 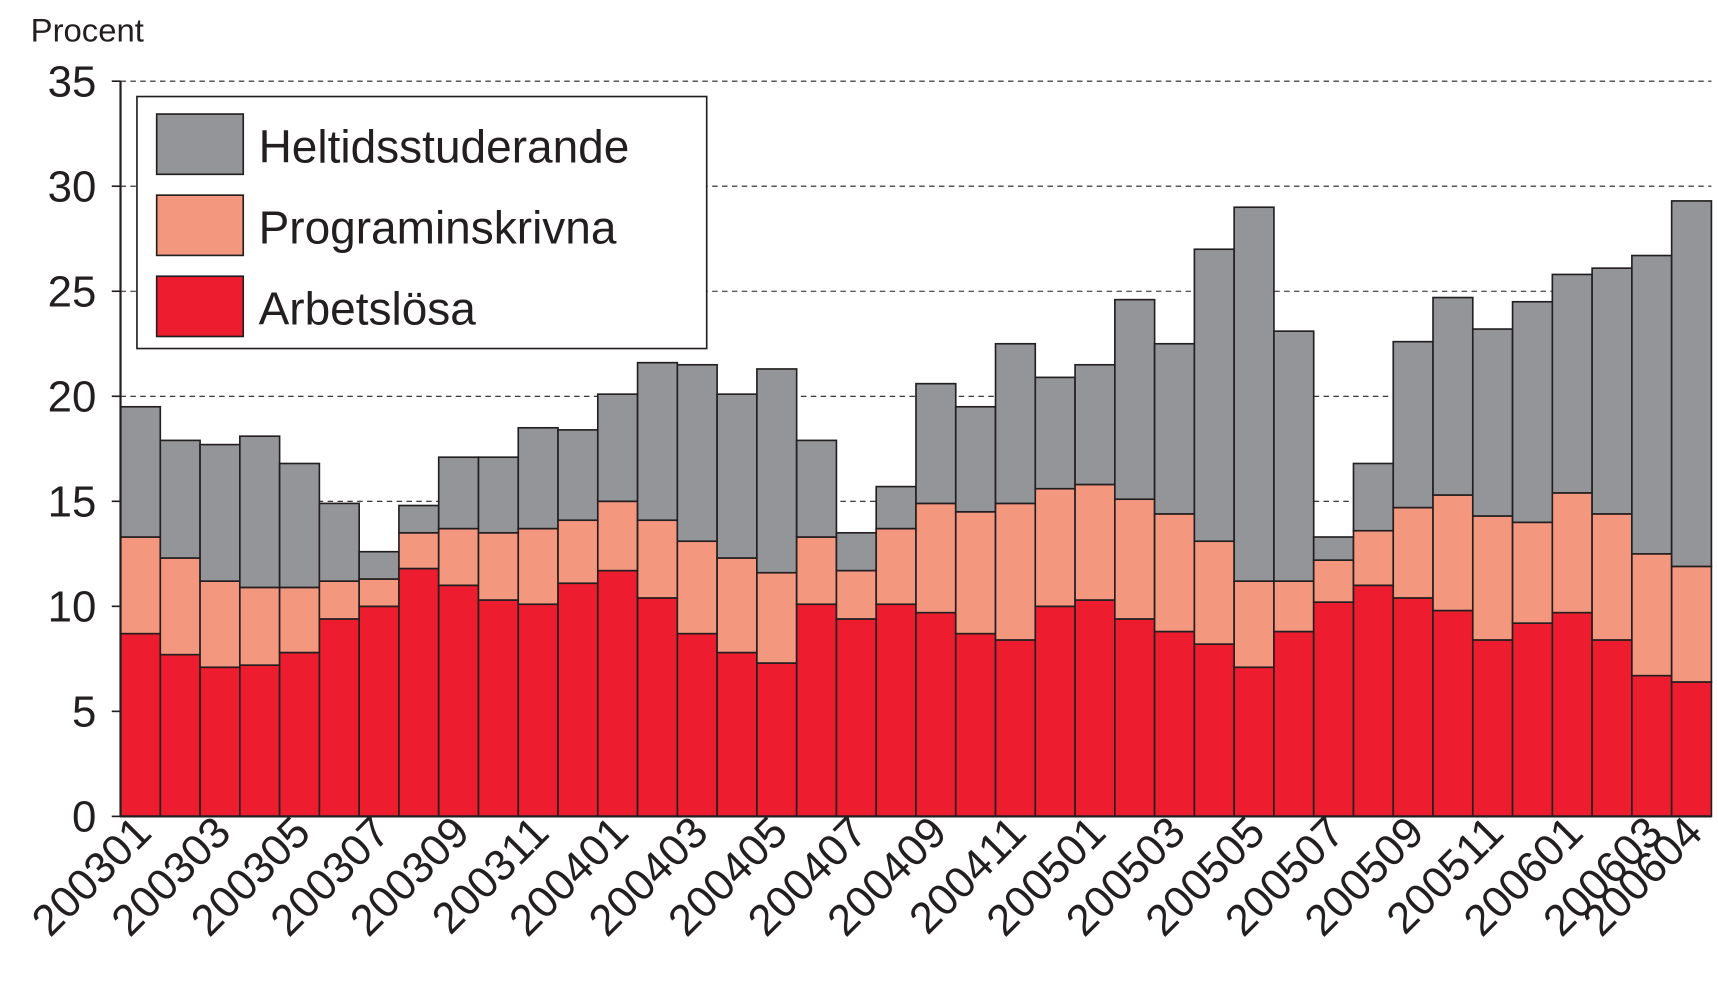 I want to click on legend-label: Arbetslösa, so click(x=368, y=308).